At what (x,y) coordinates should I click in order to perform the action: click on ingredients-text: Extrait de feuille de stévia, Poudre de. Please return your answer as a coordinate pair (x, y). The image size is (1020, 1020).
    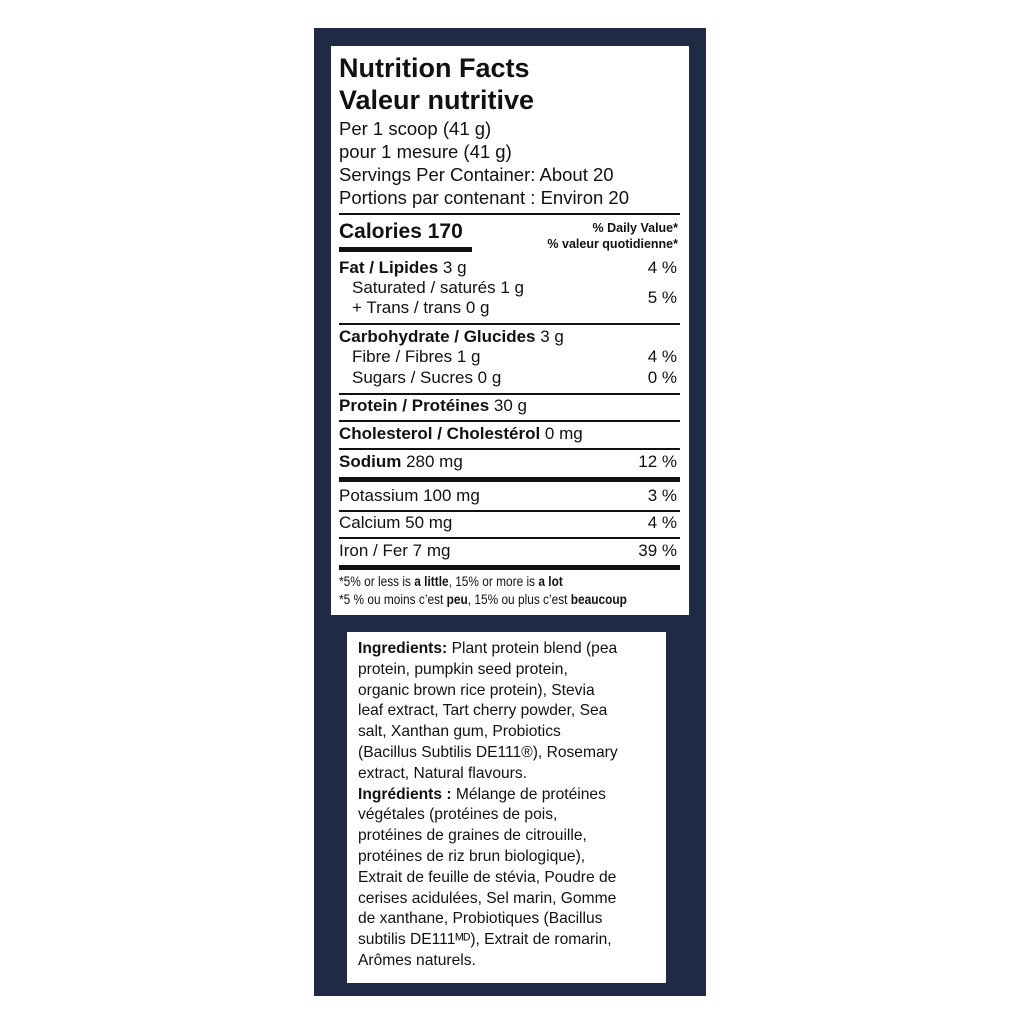
    Looking at the image, I should click on (487, 877).